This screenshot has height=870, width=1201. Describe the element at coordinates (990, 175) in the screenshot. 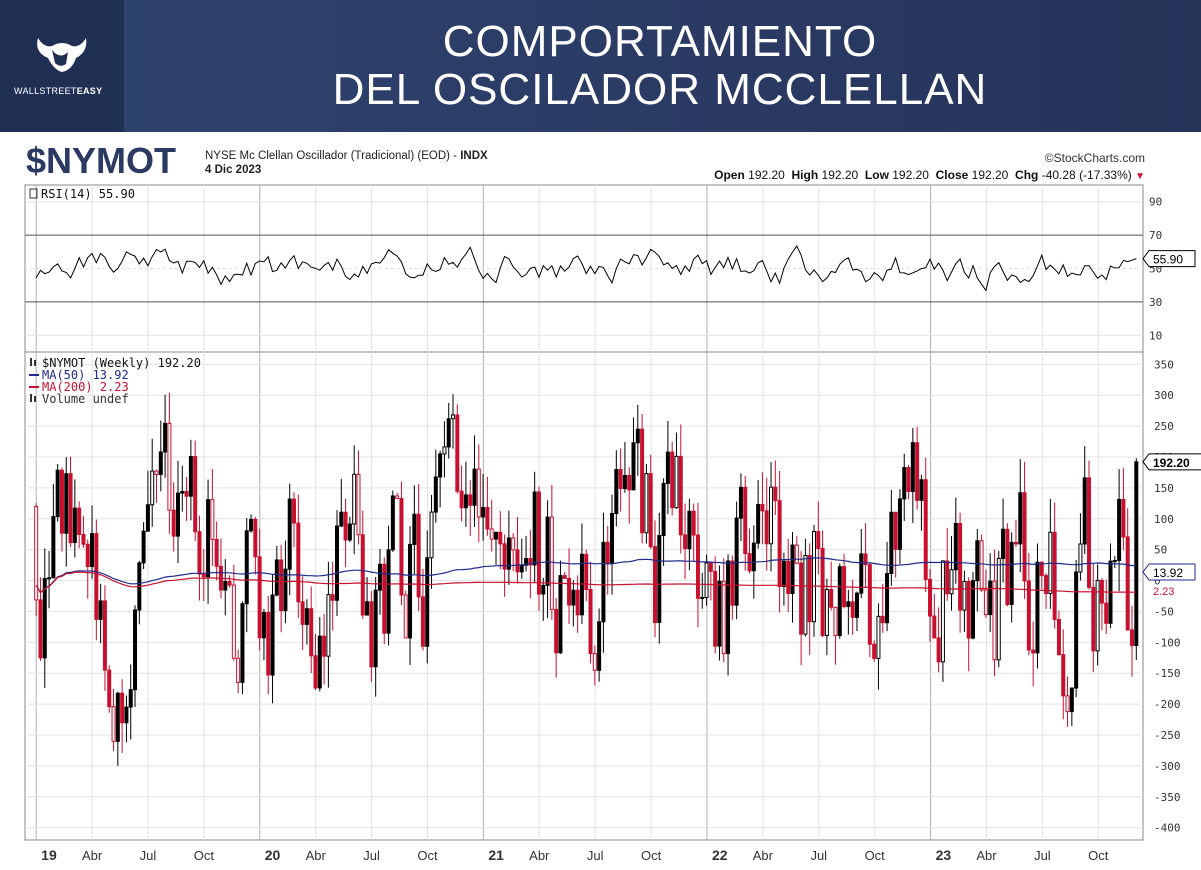

I see `close-value: 192.20` at that location.